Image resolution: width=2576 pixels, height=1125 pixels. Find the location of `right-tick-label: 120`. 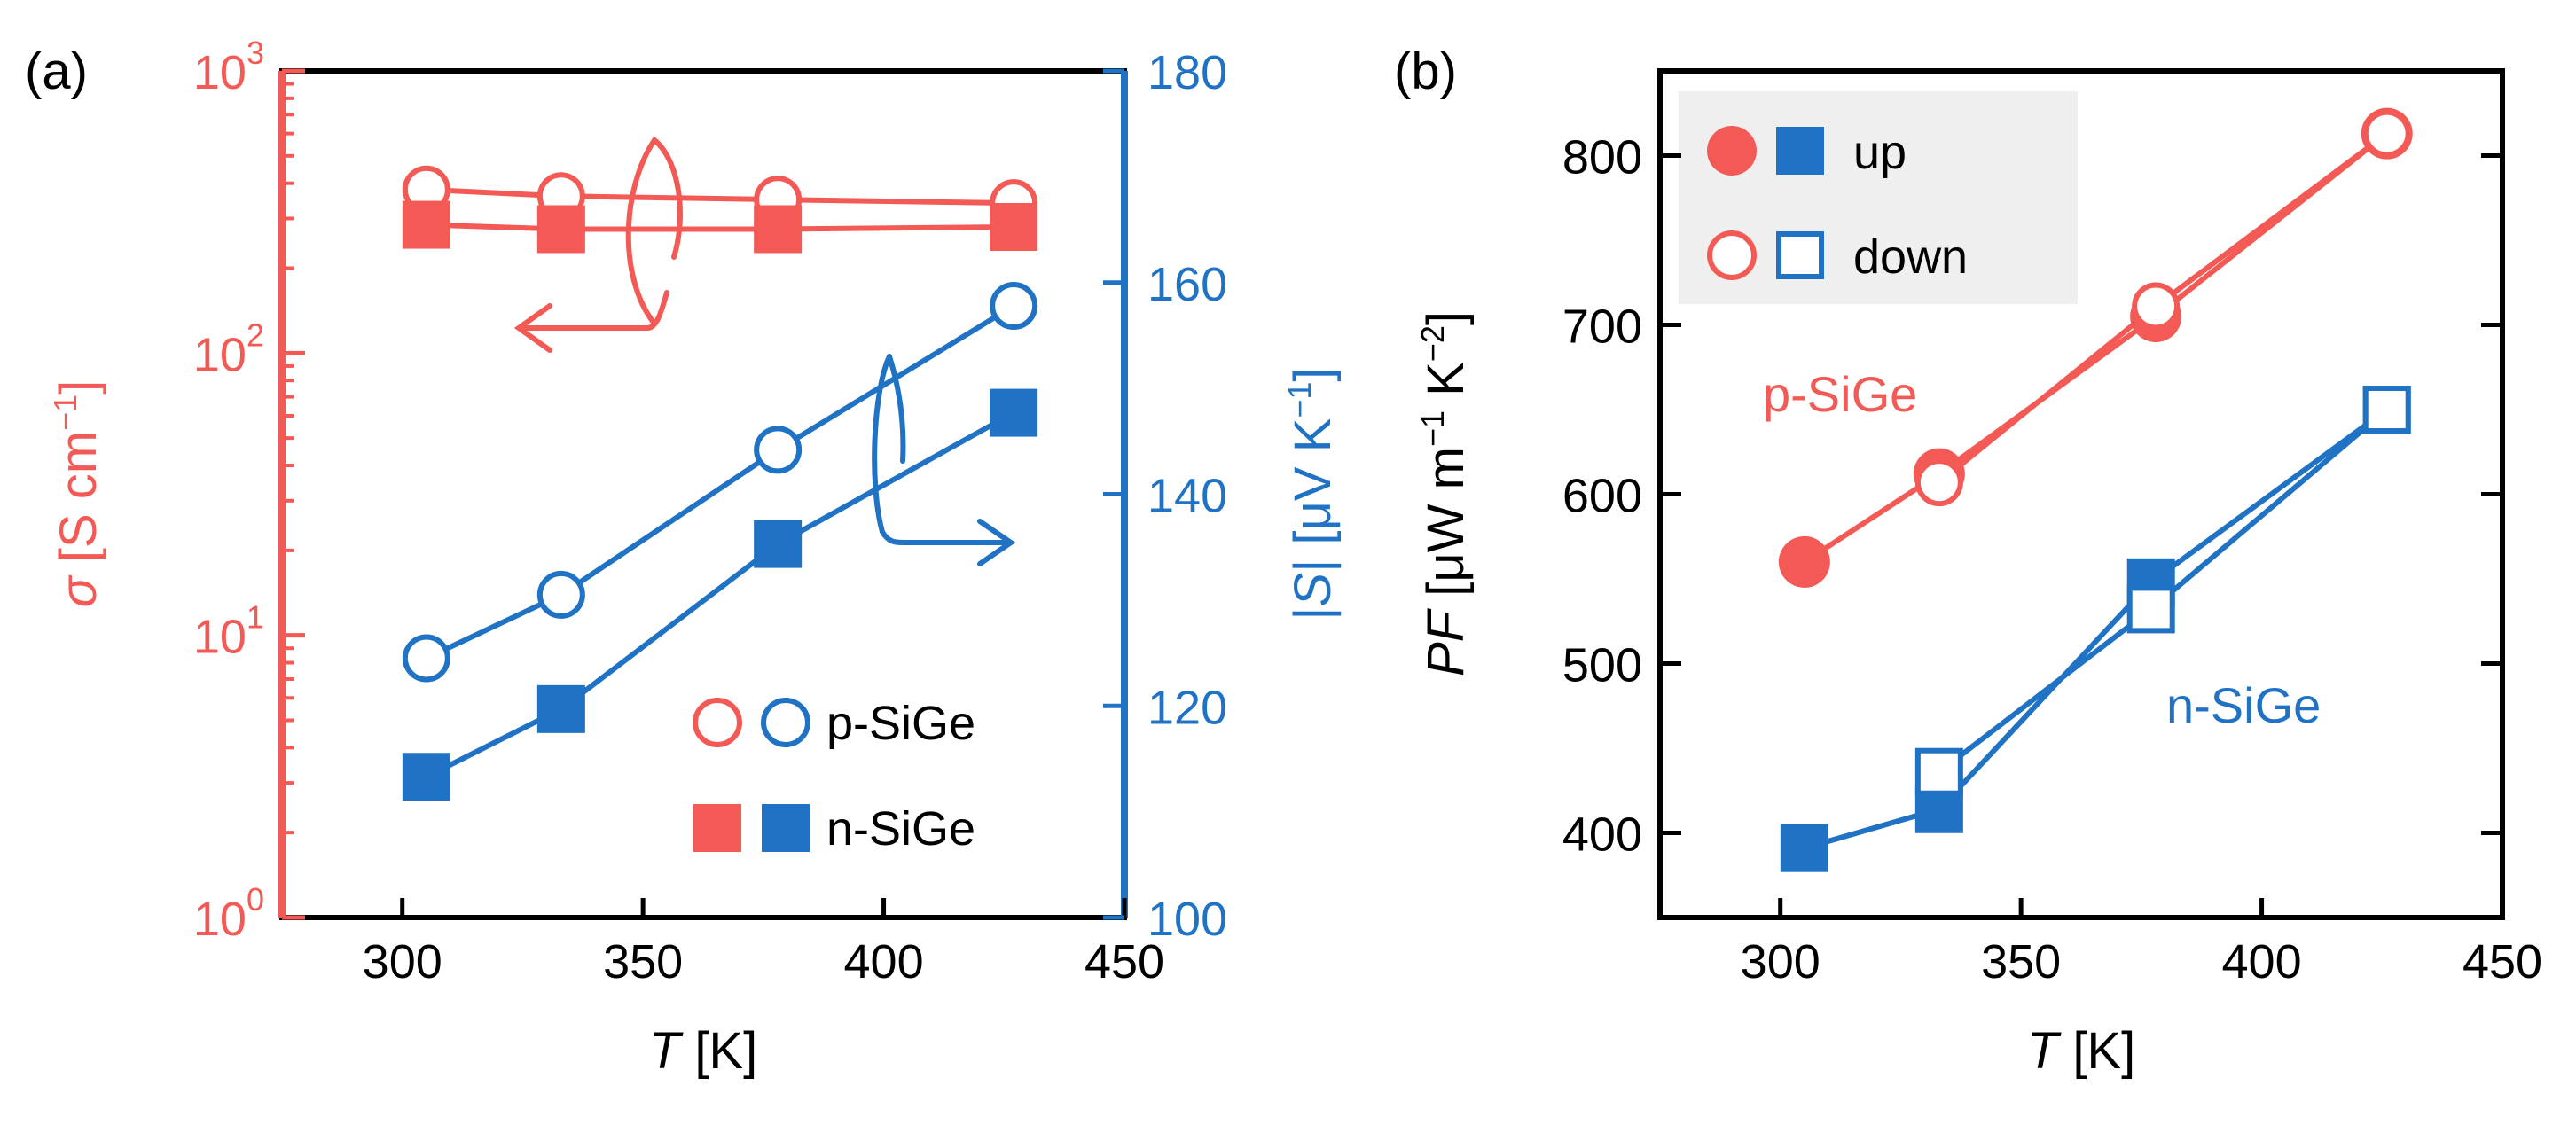

right-tick-label: 120 is located at coordinates (1187, 707).